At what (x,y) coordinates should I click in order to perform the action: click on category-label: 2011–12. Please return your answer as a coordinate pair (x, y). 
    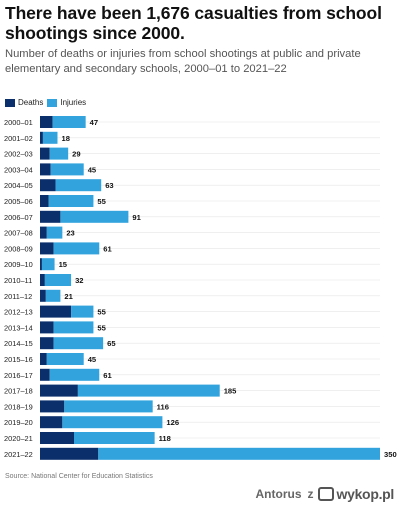
    Looking at the image, I should click on (18, 296).